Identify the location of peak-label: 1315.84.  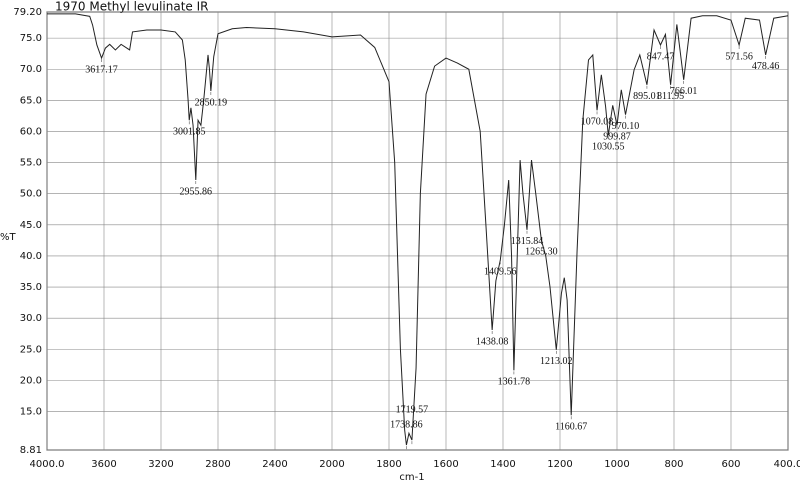
(527, 241).